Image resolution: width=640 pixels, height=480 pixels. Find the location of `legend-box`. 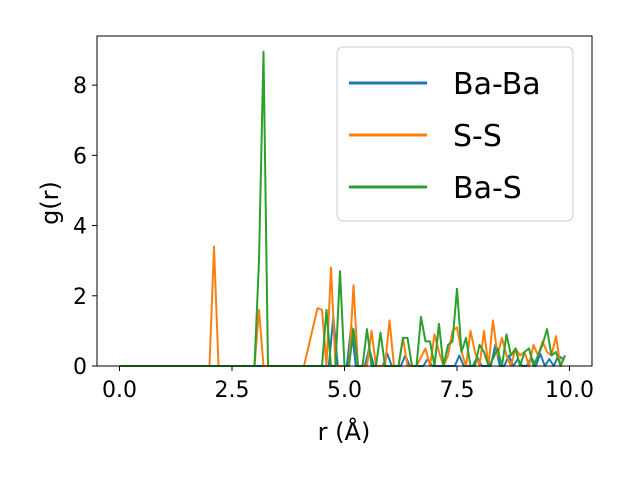

legend-box is located at coordinates (455, 134).